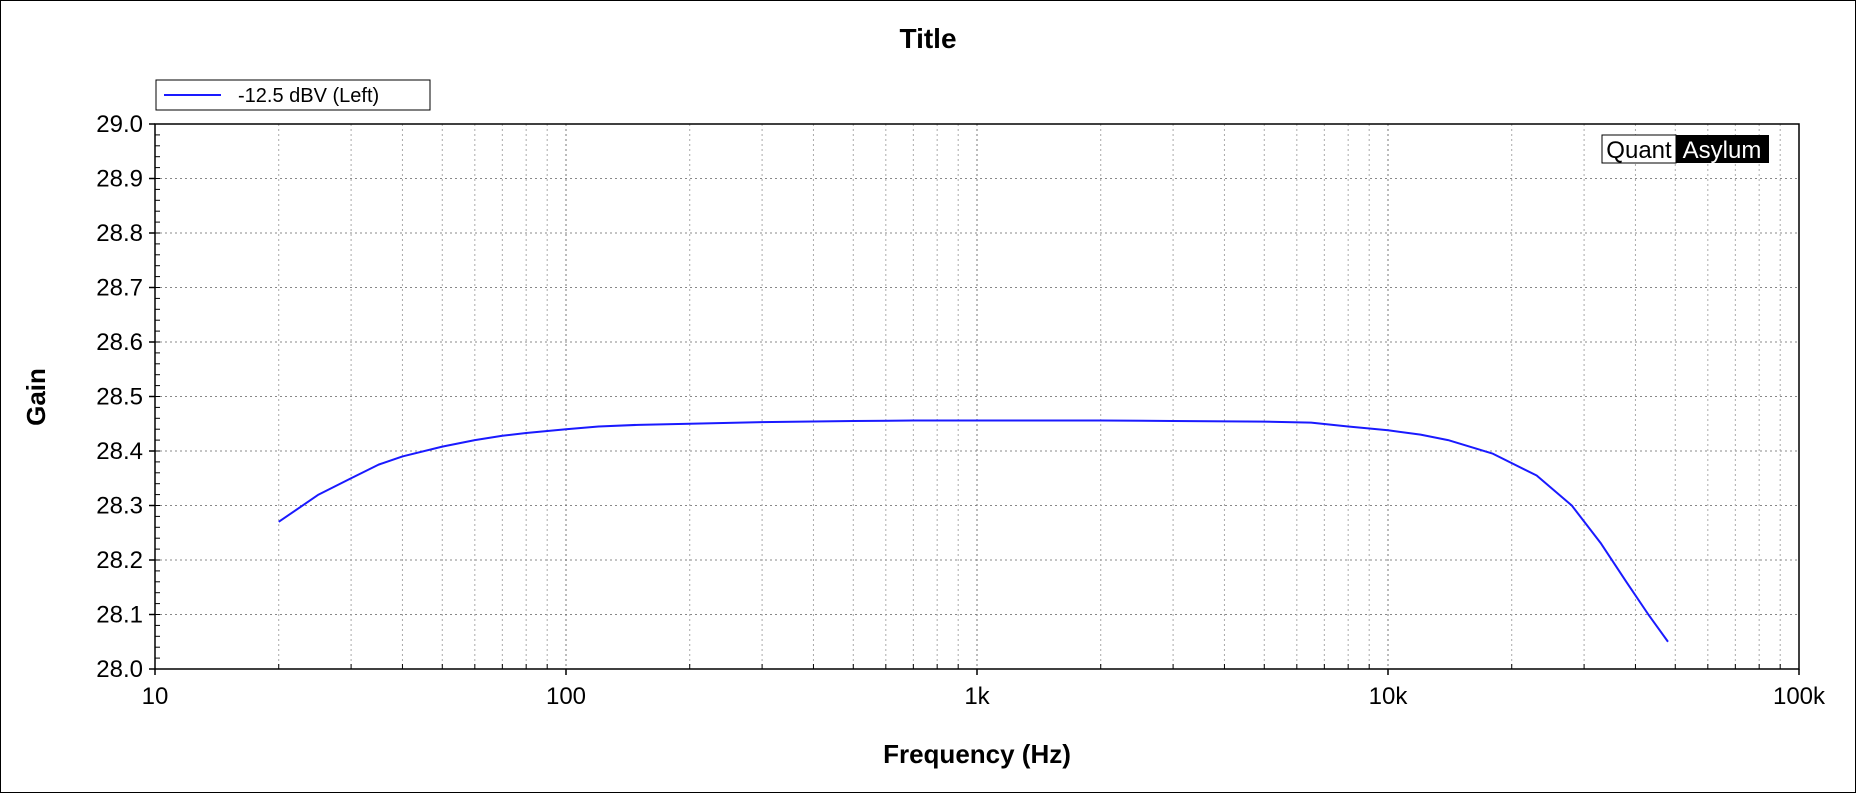 The width and height of the screenshot is (1856, 793). What do you see at coordinates (119, 615) in the screenshot?
I see `y-tick-label: 28.1` at bounding box center [119, 615].